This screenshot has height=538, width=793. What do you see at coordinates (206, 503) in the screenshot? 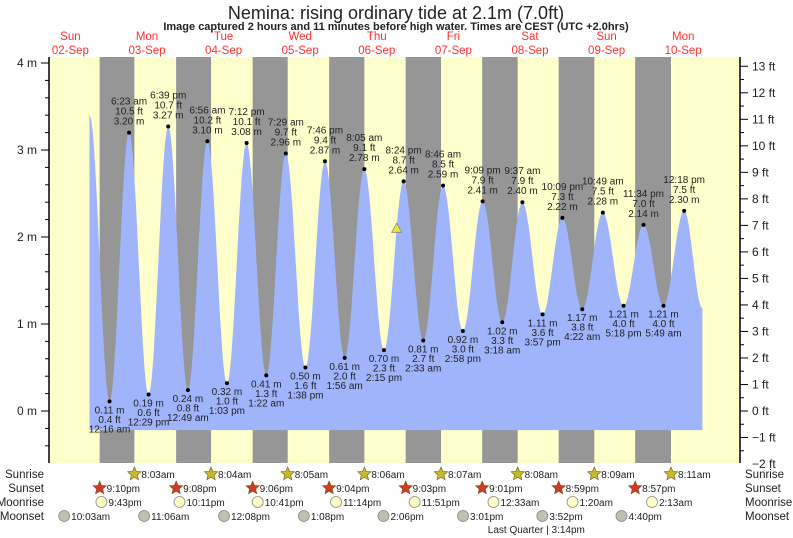
I see `moonrise-time: 10:11pm` at bounding box center [206, 503].